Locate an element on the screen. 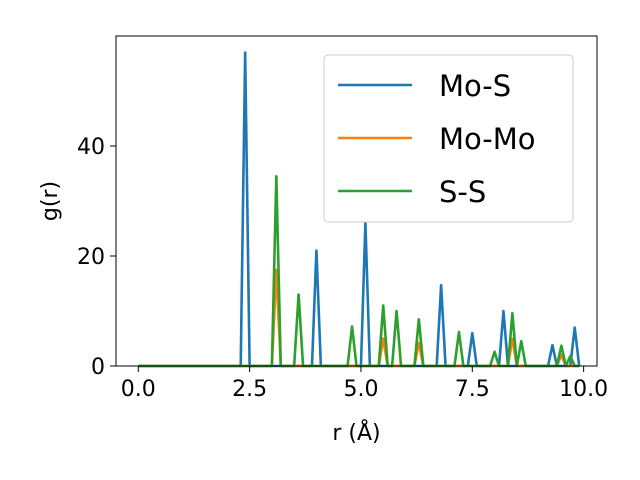 Image resolution: width=640 pixels, height=480 pixels. y-axis-label: g(r) is located at coordinates (50, 201).